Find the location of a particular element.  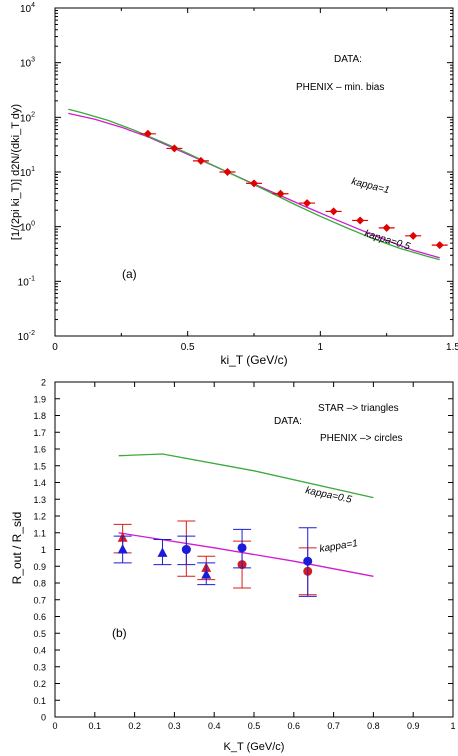

y-tick-label: 0.9 is located at coordinates (39, 567).